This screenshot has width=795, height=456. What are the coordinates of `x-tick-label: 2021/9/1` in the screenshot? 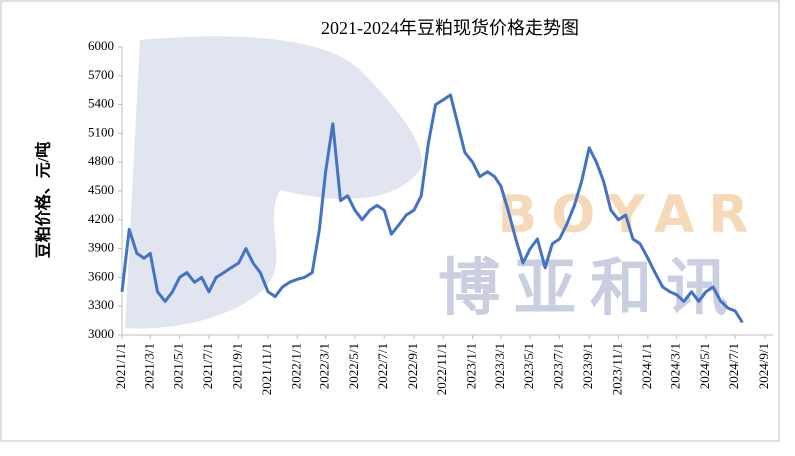 It's located at (237, 366).